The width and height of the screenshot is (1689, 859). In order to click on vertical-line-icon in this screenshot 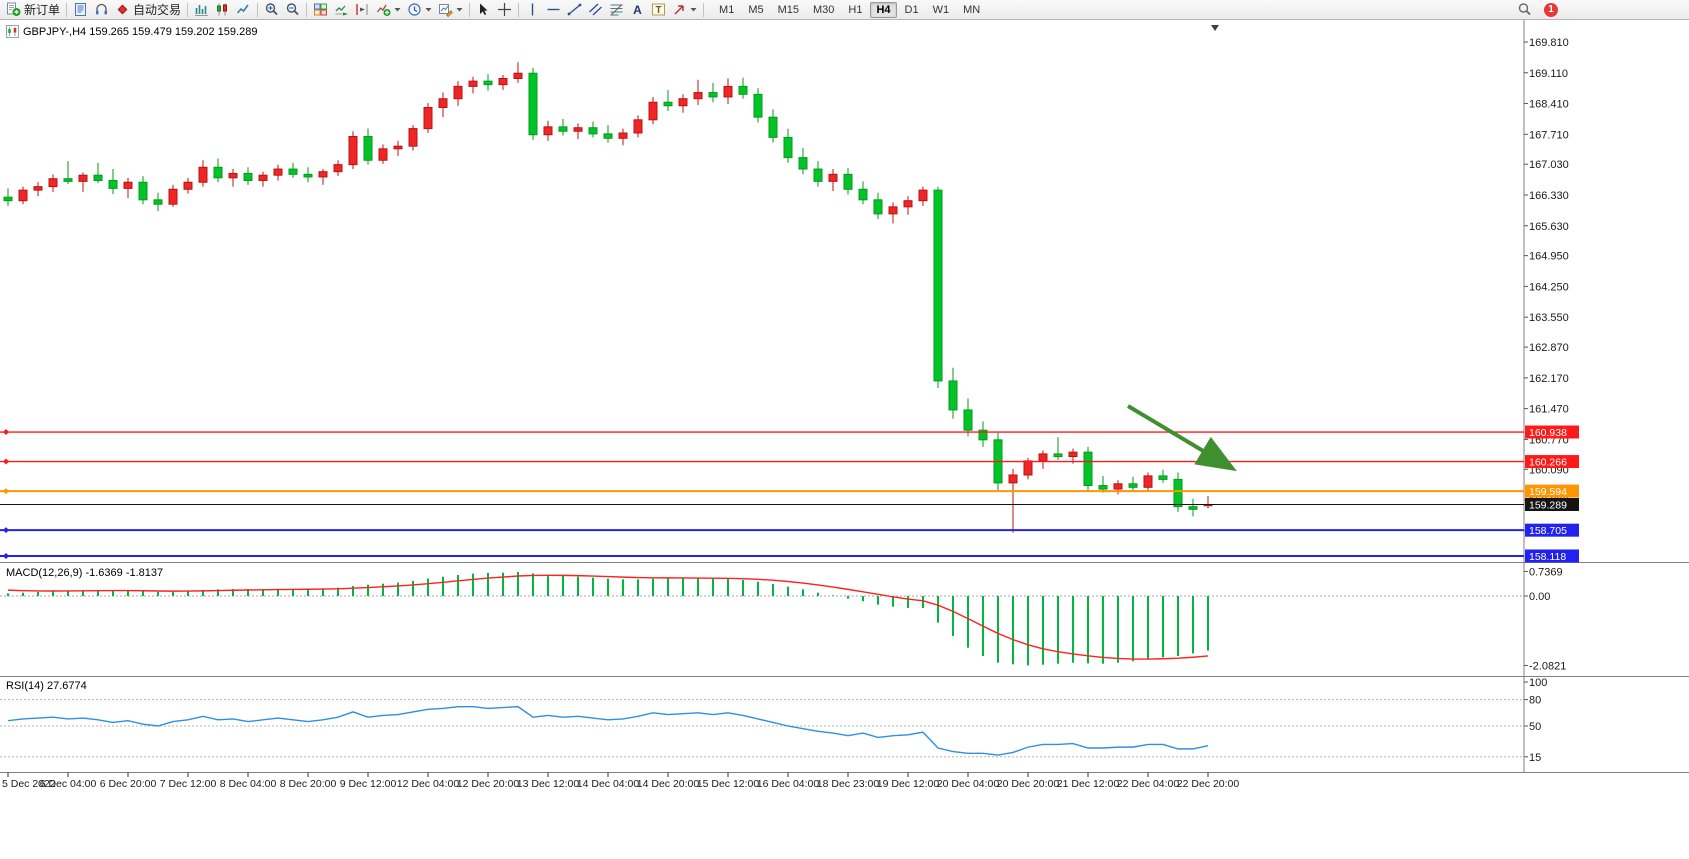, I will do `click(532, 9)`.